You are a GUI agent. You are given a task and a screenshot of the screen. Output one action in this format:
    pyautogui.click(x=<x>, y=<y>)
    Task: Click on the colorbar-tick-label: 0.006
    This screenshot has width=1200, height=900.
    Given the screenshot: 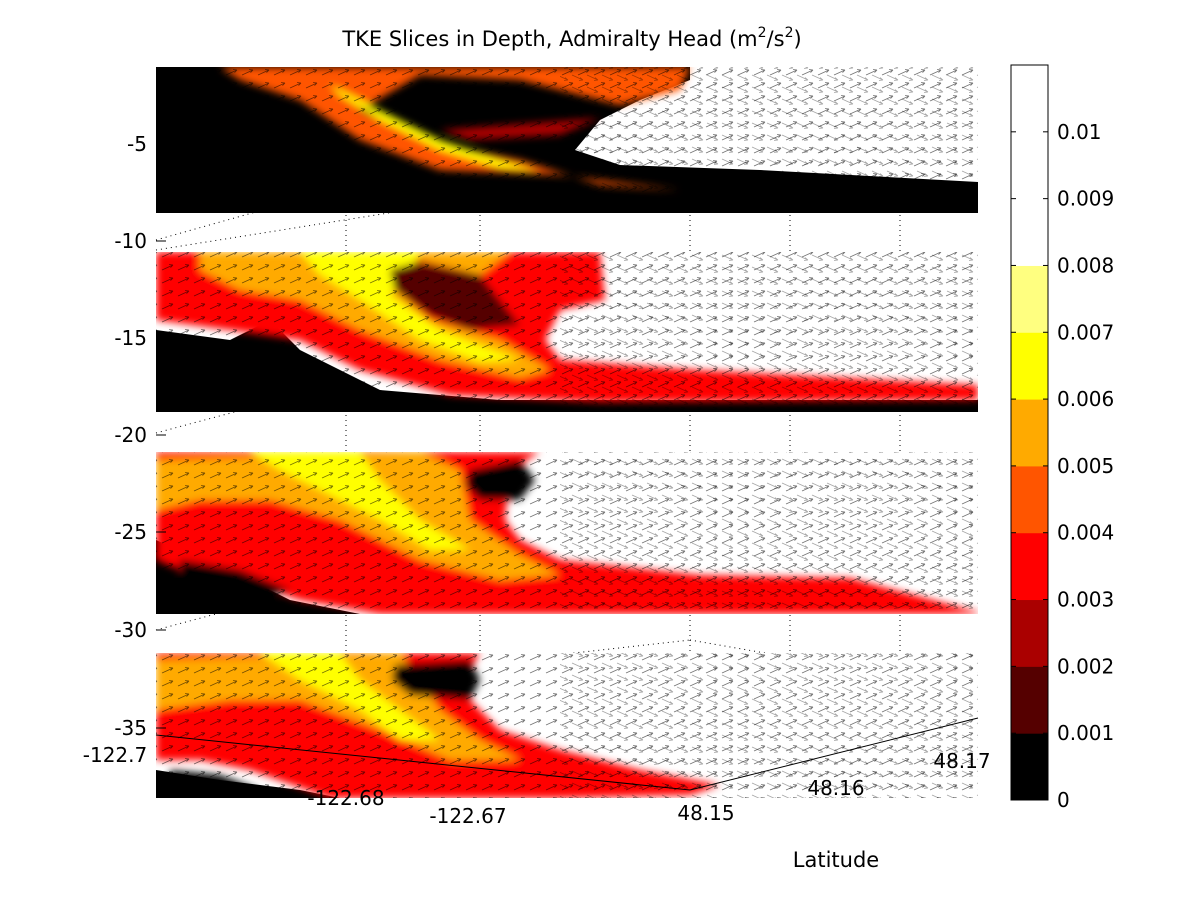 What is the action you would take?
    pyautogui.click(x=1085, y=399)
    